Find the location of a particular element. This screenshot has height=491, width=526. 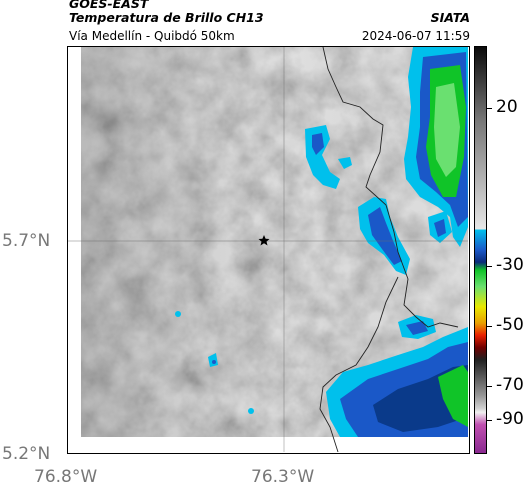

star-icon is located at coordinates (264, 240).